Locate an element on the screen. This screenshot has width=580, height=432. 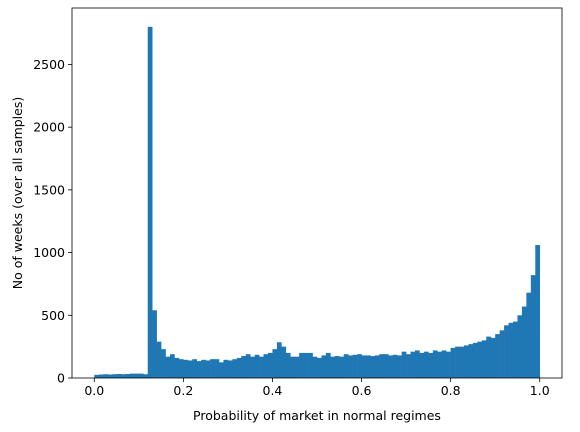
x-axis-label: Probability of market in normal regimes is located at coordinates (317, 415).